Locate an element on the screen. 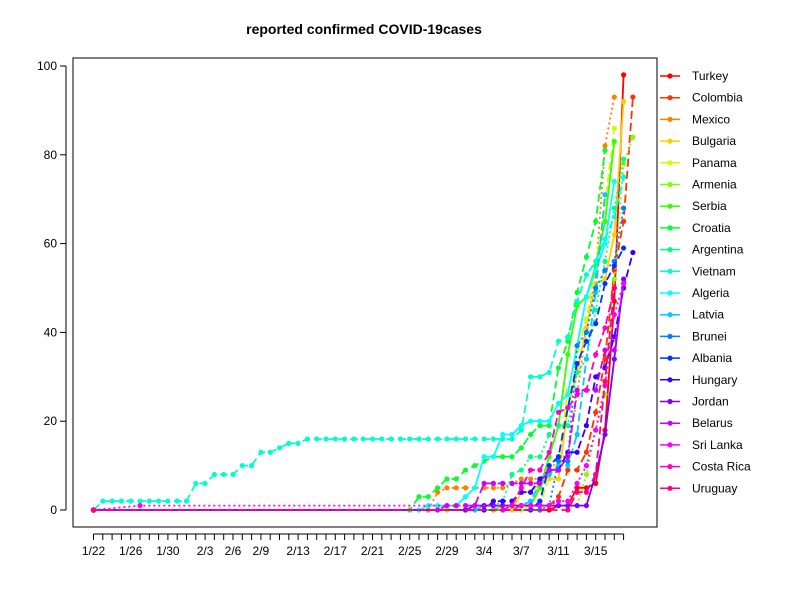  x-tick-label: 3/15 is located at coordinates (596, 551).